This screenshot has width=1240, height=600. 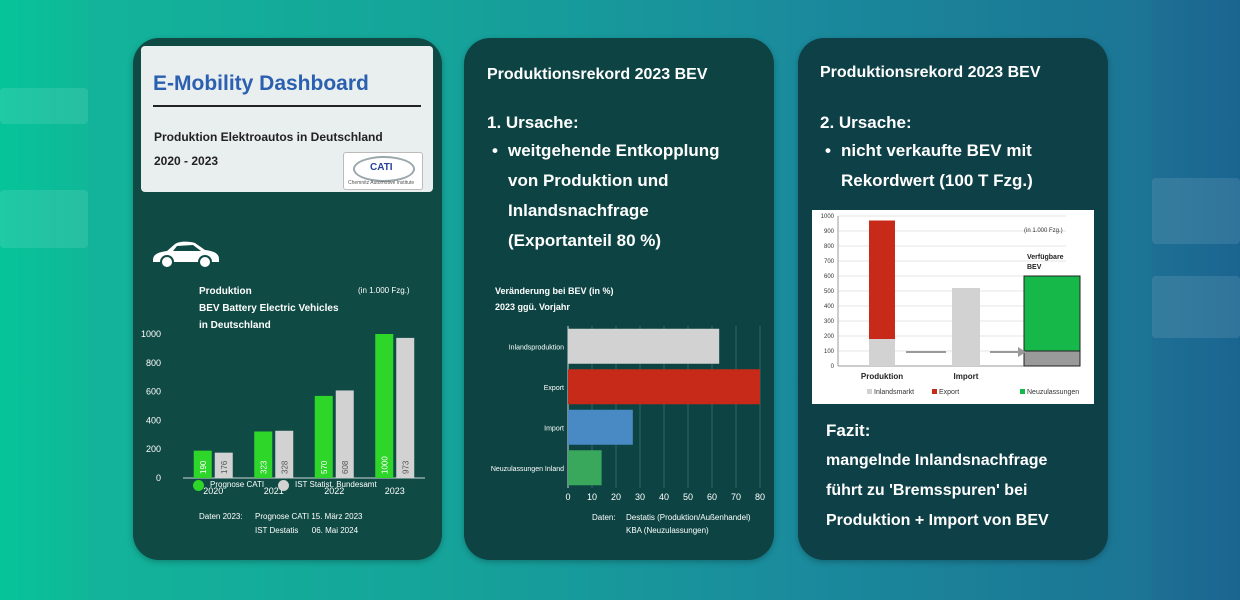 What do you see at coordinates (829, 352) in the screenshot?
I see `y-tick-label: 100` at bounding box center [829, 352].